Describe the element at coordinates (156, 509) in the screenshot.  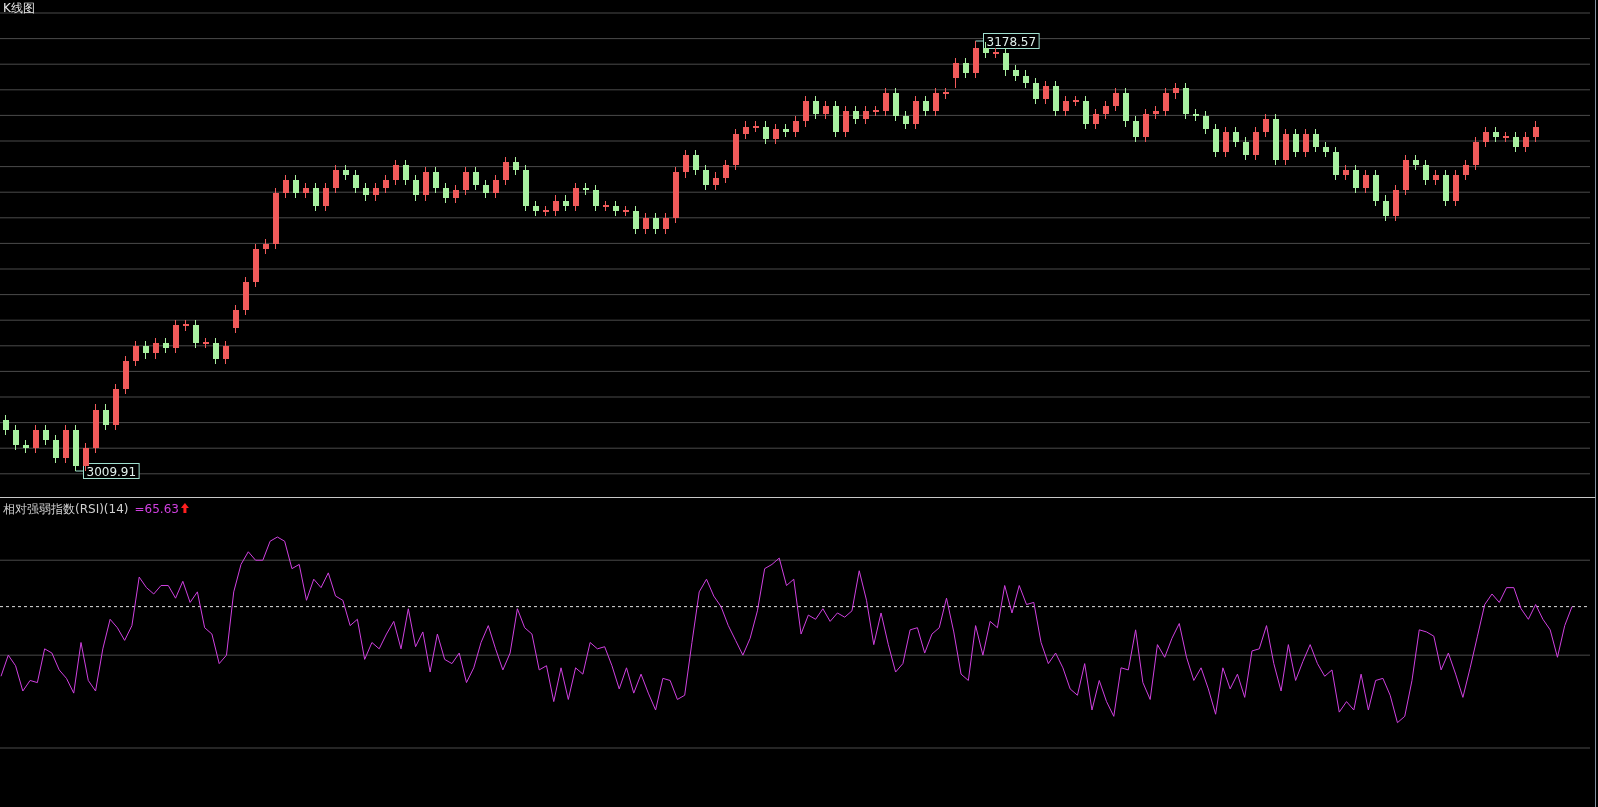
I see `text: =65.63` at that location.